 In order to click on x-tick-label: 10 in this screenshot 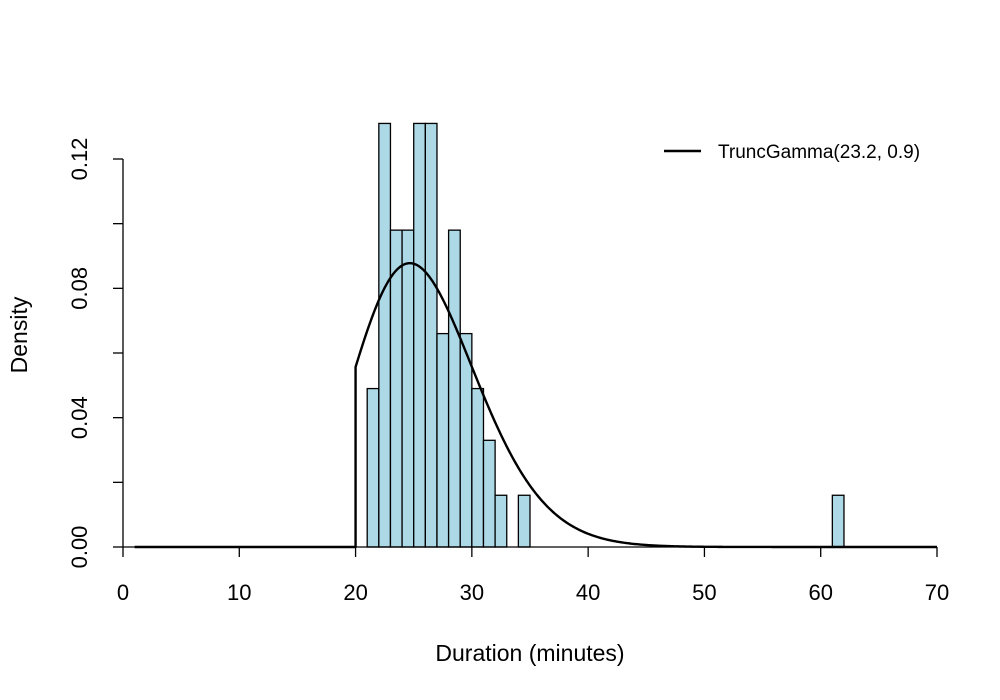, I will do `click(239, 592)`.